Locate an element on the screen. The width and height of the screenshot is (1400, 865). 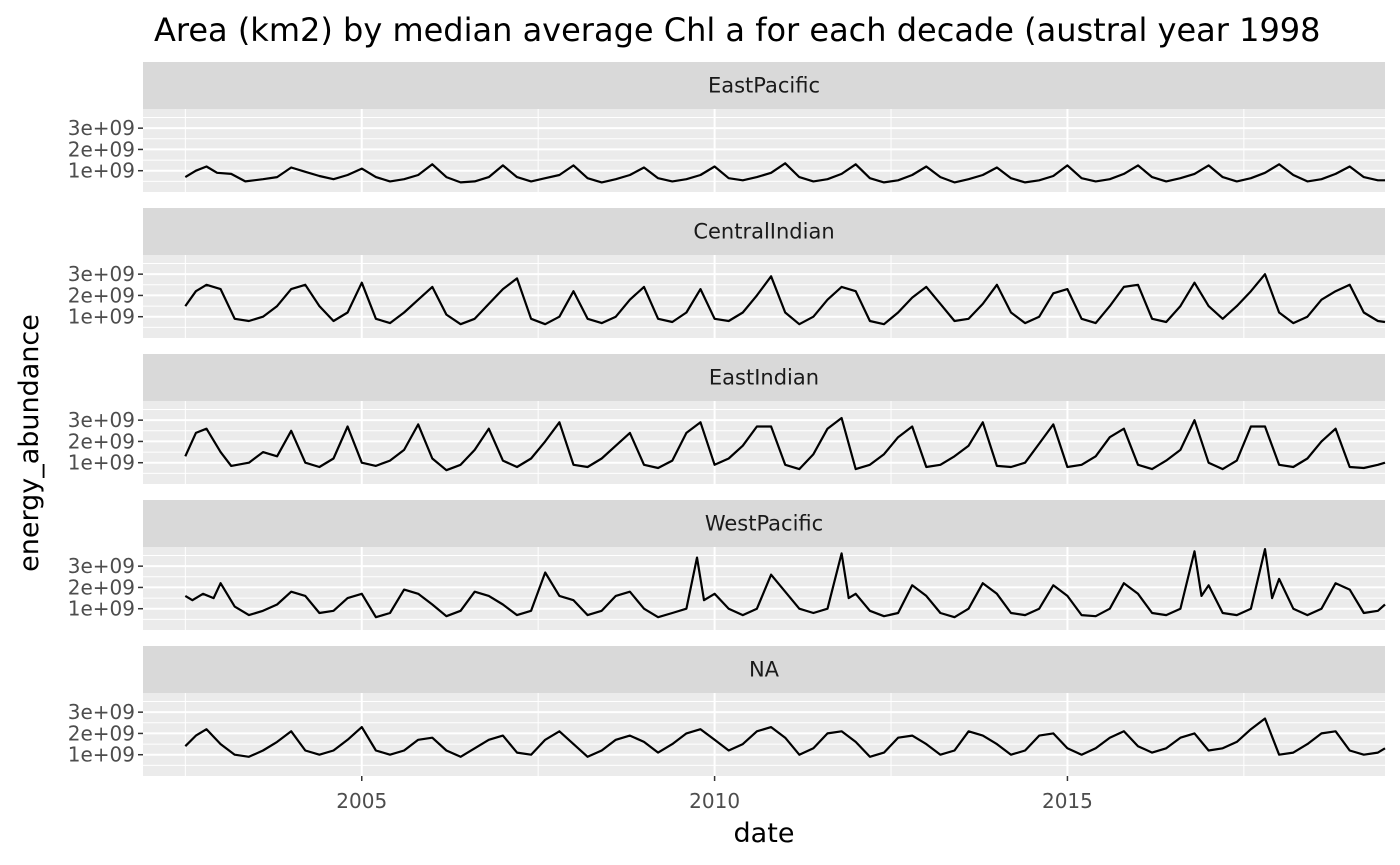
x-axis-title: date is located at coordinates (764, 833).